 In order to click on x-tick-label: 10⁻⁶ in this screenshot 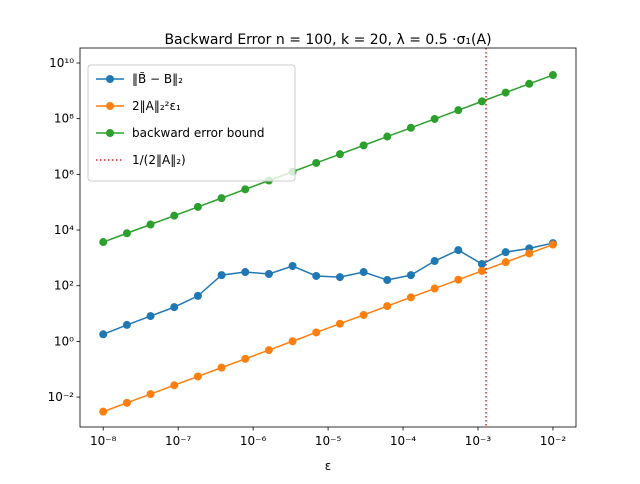, I will do `click(253, 441)`.